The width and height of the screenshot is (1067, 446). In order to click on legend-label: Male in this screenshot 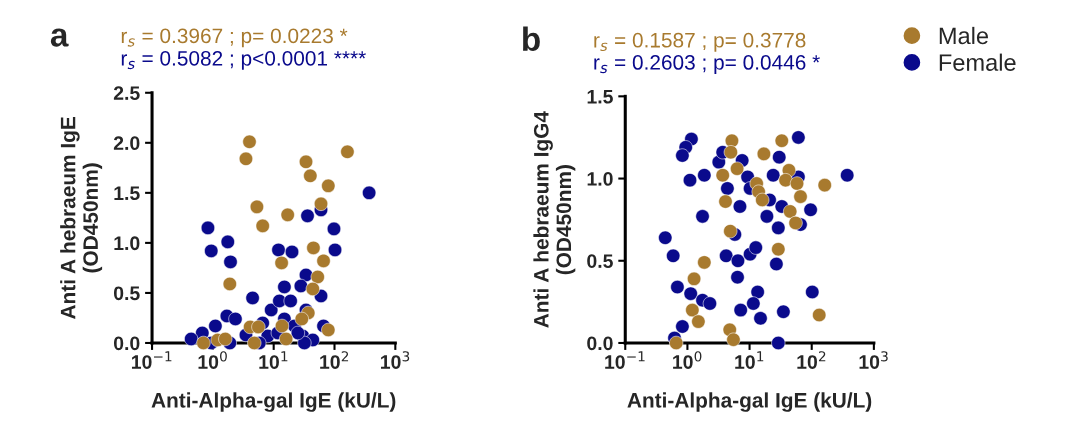, I will do `click(963, 35)`.